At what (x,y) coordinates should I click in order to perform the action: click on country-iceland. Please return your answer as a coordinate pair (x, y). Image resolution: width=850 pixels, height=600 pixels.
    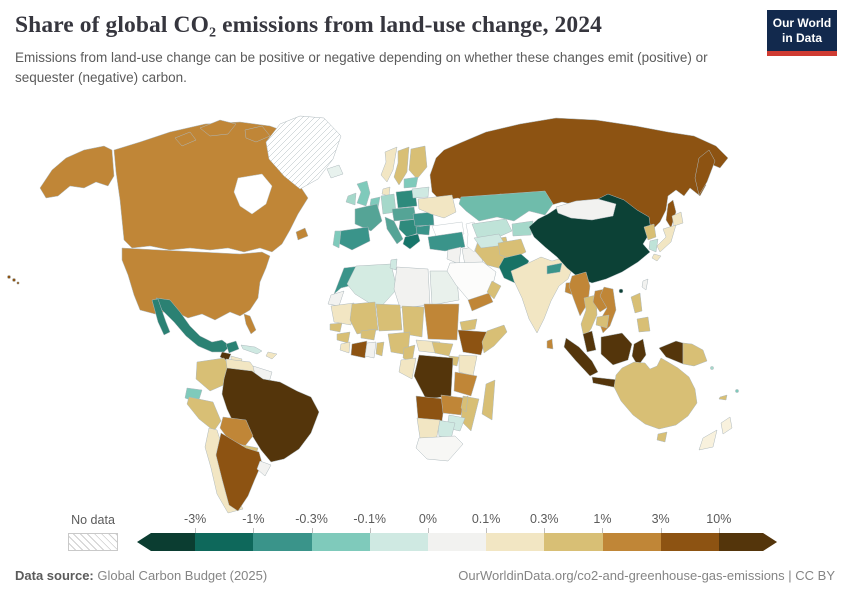
    Looking at the image, I should click on (335, 171).